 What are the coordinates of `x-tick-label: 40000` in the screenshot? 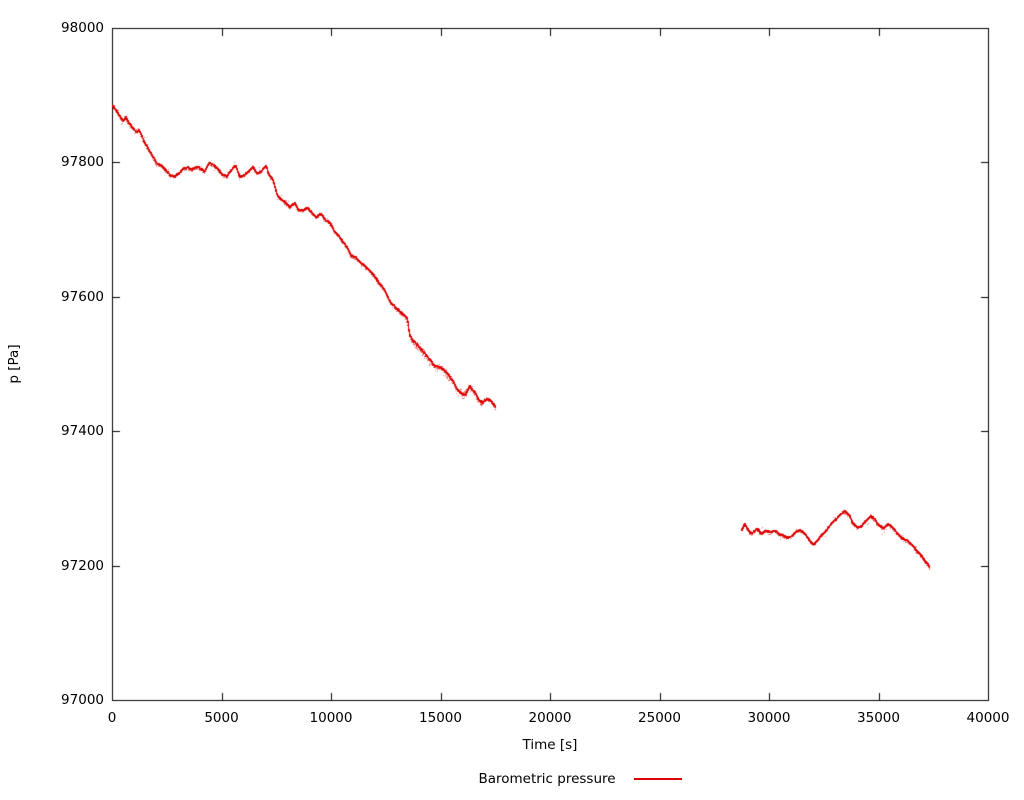 It's located at (988, 718).